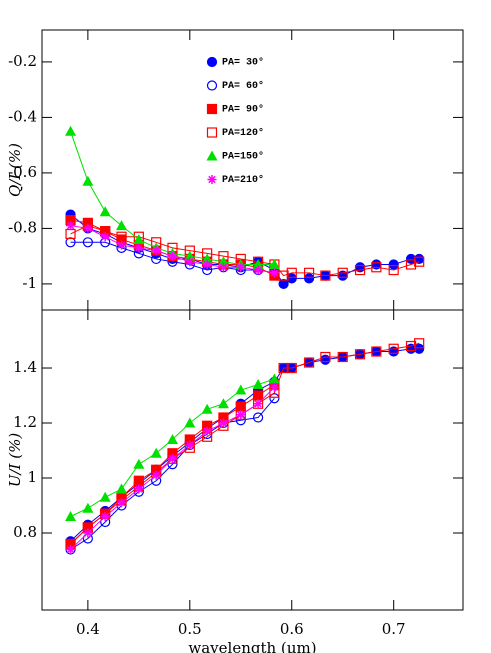  What do you see at coordinates (32, 477) in the screenshot?
I see `y-tick-label: 1` at bounding box center [32, 477].